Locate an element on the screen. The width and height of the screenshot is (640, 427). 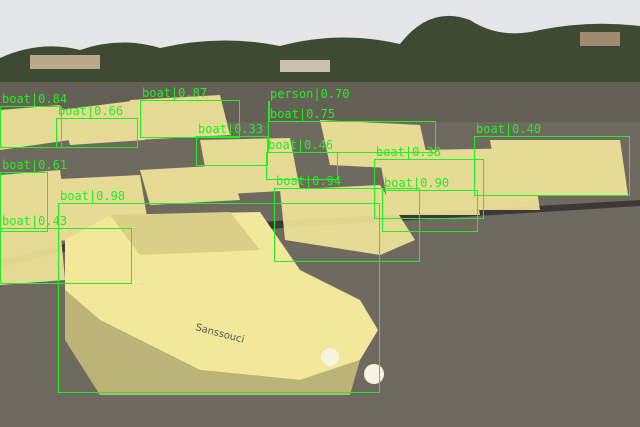
detection-box: boat|0.38 is located at coordinates (429, 182).